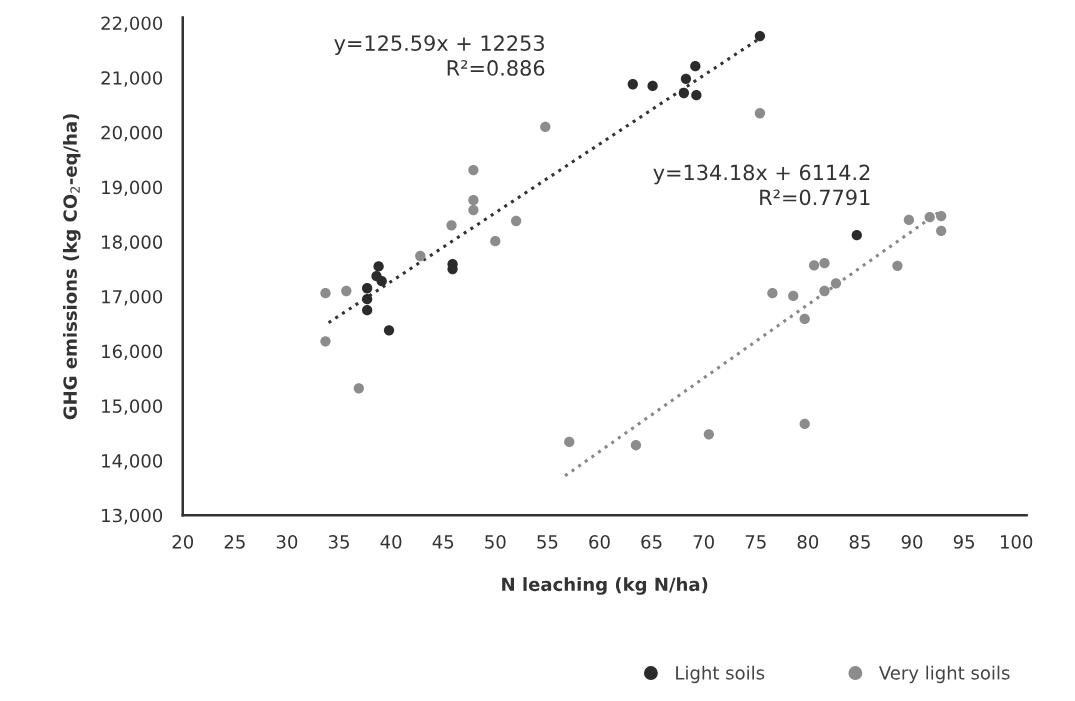  What do you see at coordinates (132, 462) in the screenshot?
I see `y-tick-label: 14,000` at bounding box center [132, 462].